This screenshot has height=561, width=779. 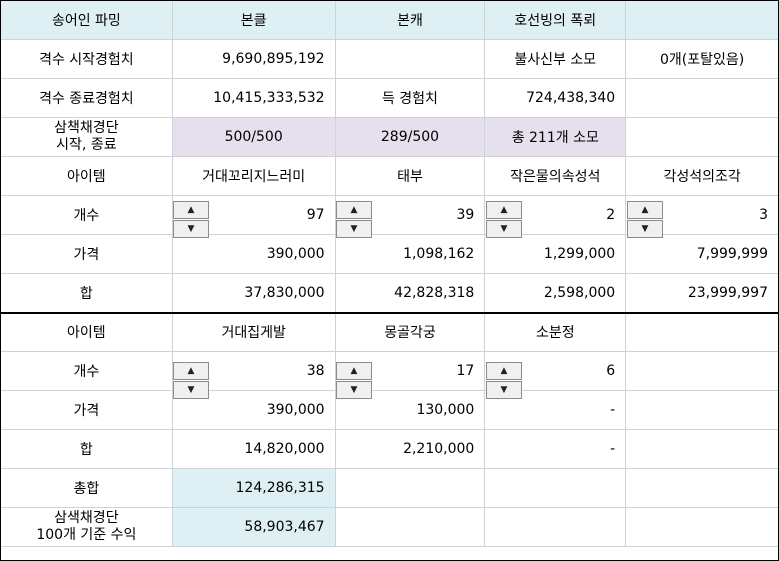 I want to click on profit-value: 58,903,467, so click(x=253, y=527).